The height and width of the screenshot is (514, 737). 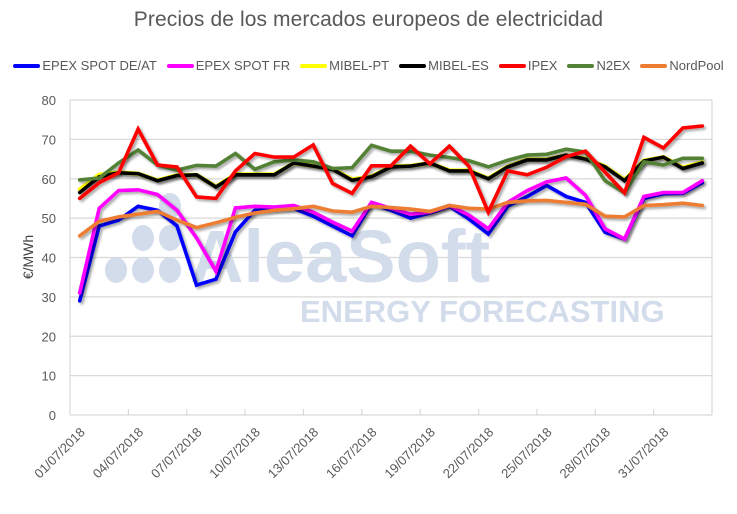 What do you see at coordinates (409, 453) in the screenshot?
I see `x-tick-label: 19/07/2018` at bounding box center [409, 453].